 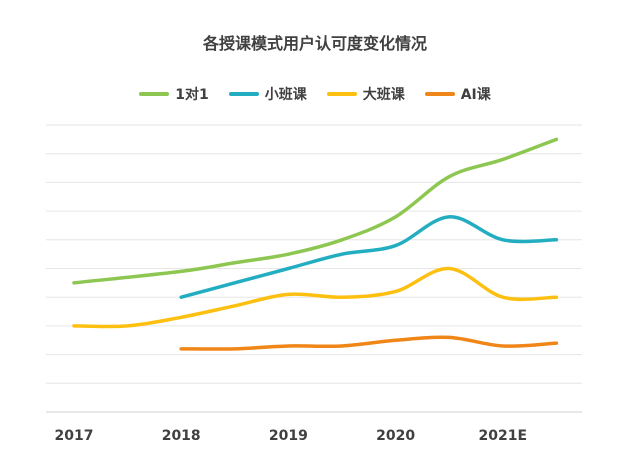 What do you see at coordinates (74, 436) in the screenshot?
I see `x-tick-label: 2017` at bounding box center [74, 436].